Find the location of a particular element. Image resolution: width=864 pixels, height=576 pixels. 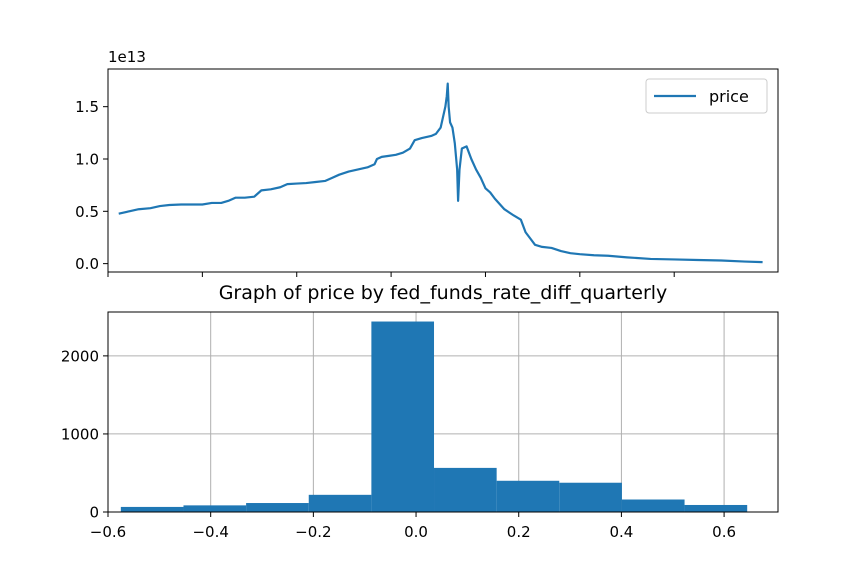

x-tick-label: 0.4 is located at coordinates (621, 532).